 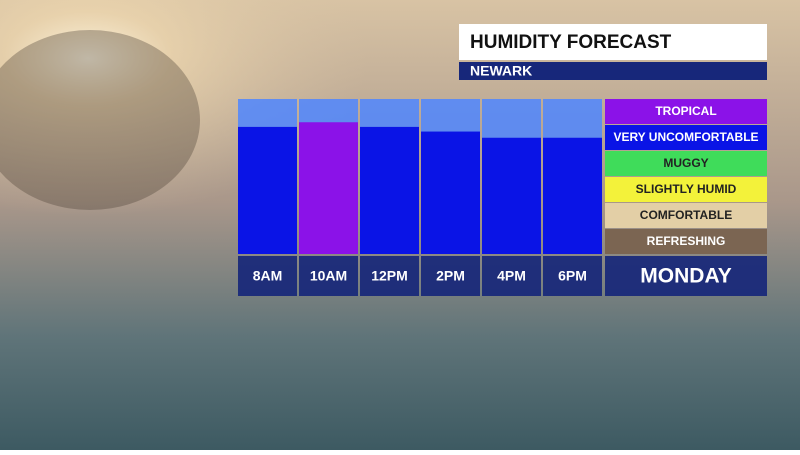 I want to click on x-tick-label: 10AM, so click(x=328, y=276).